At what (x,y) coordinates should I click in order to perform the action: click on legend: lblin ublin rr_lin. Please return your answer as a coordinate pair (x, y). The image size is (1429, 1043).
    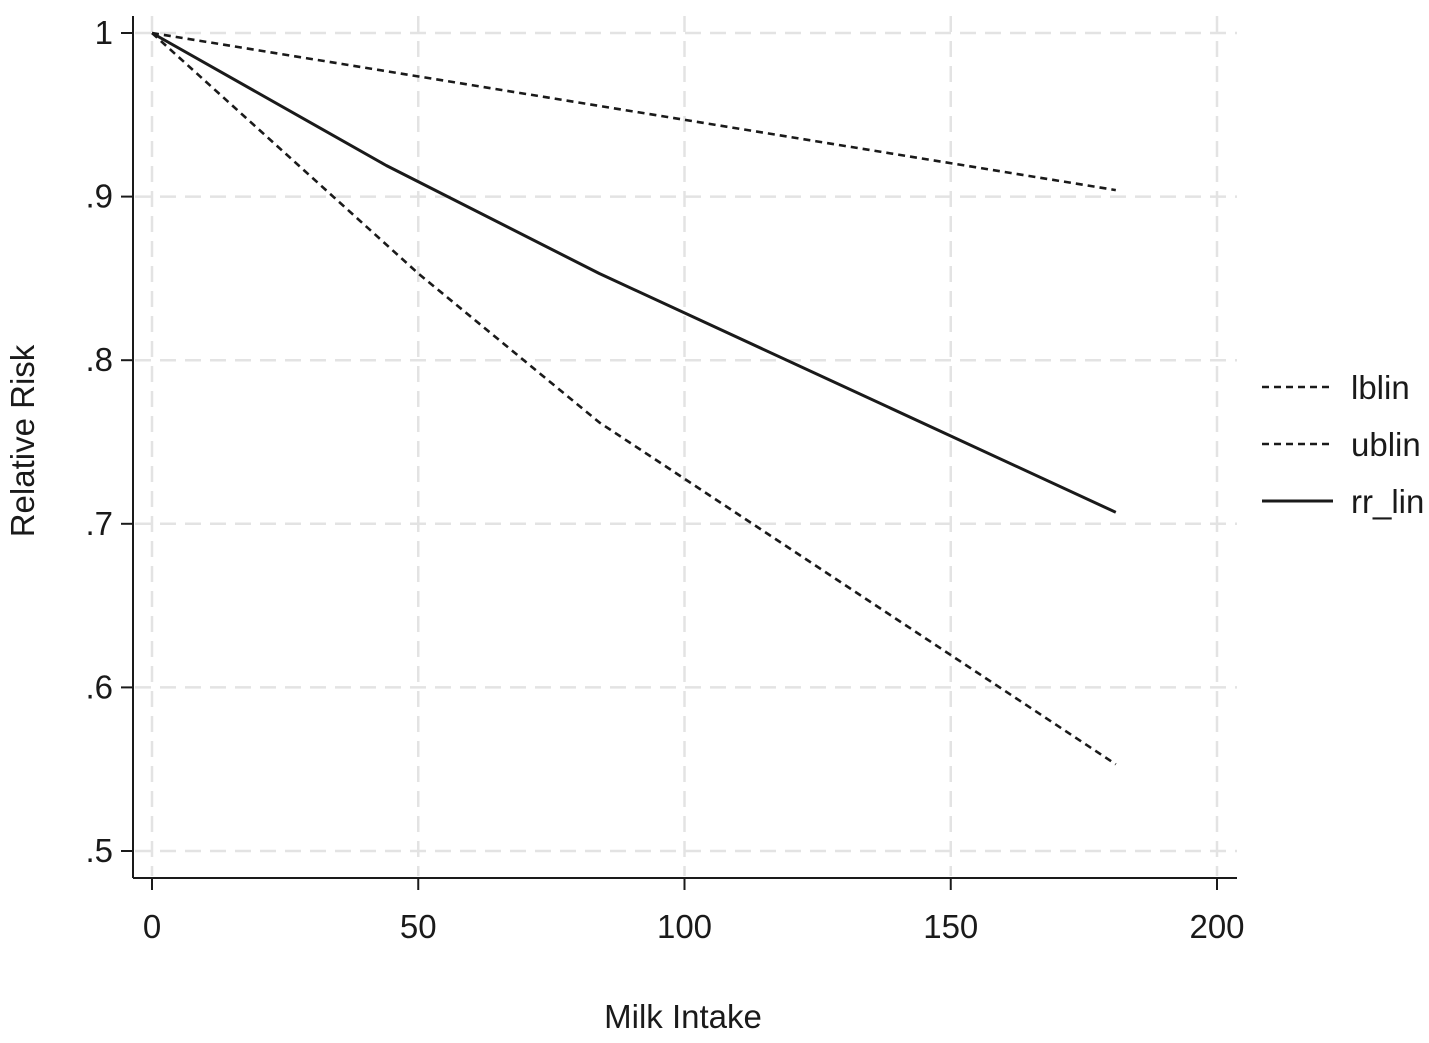
    Looking at the image, I should click on (1343, 444).